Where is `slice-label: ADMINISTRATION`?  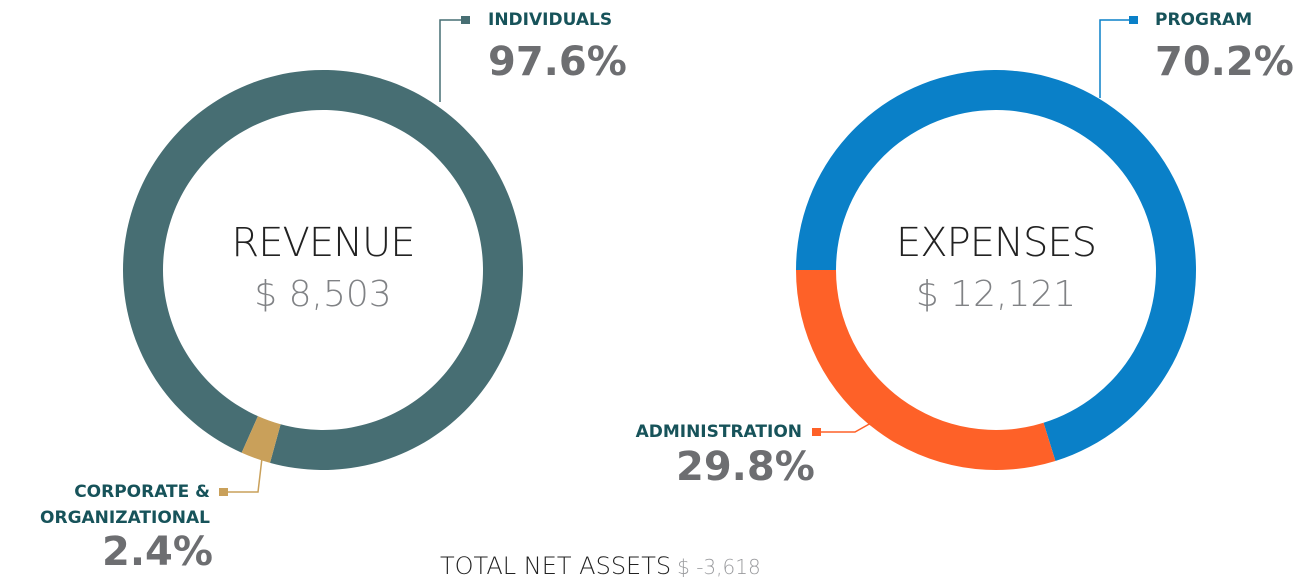
slice-label: ADMINISTRATION is located at coordinates (718, 432).